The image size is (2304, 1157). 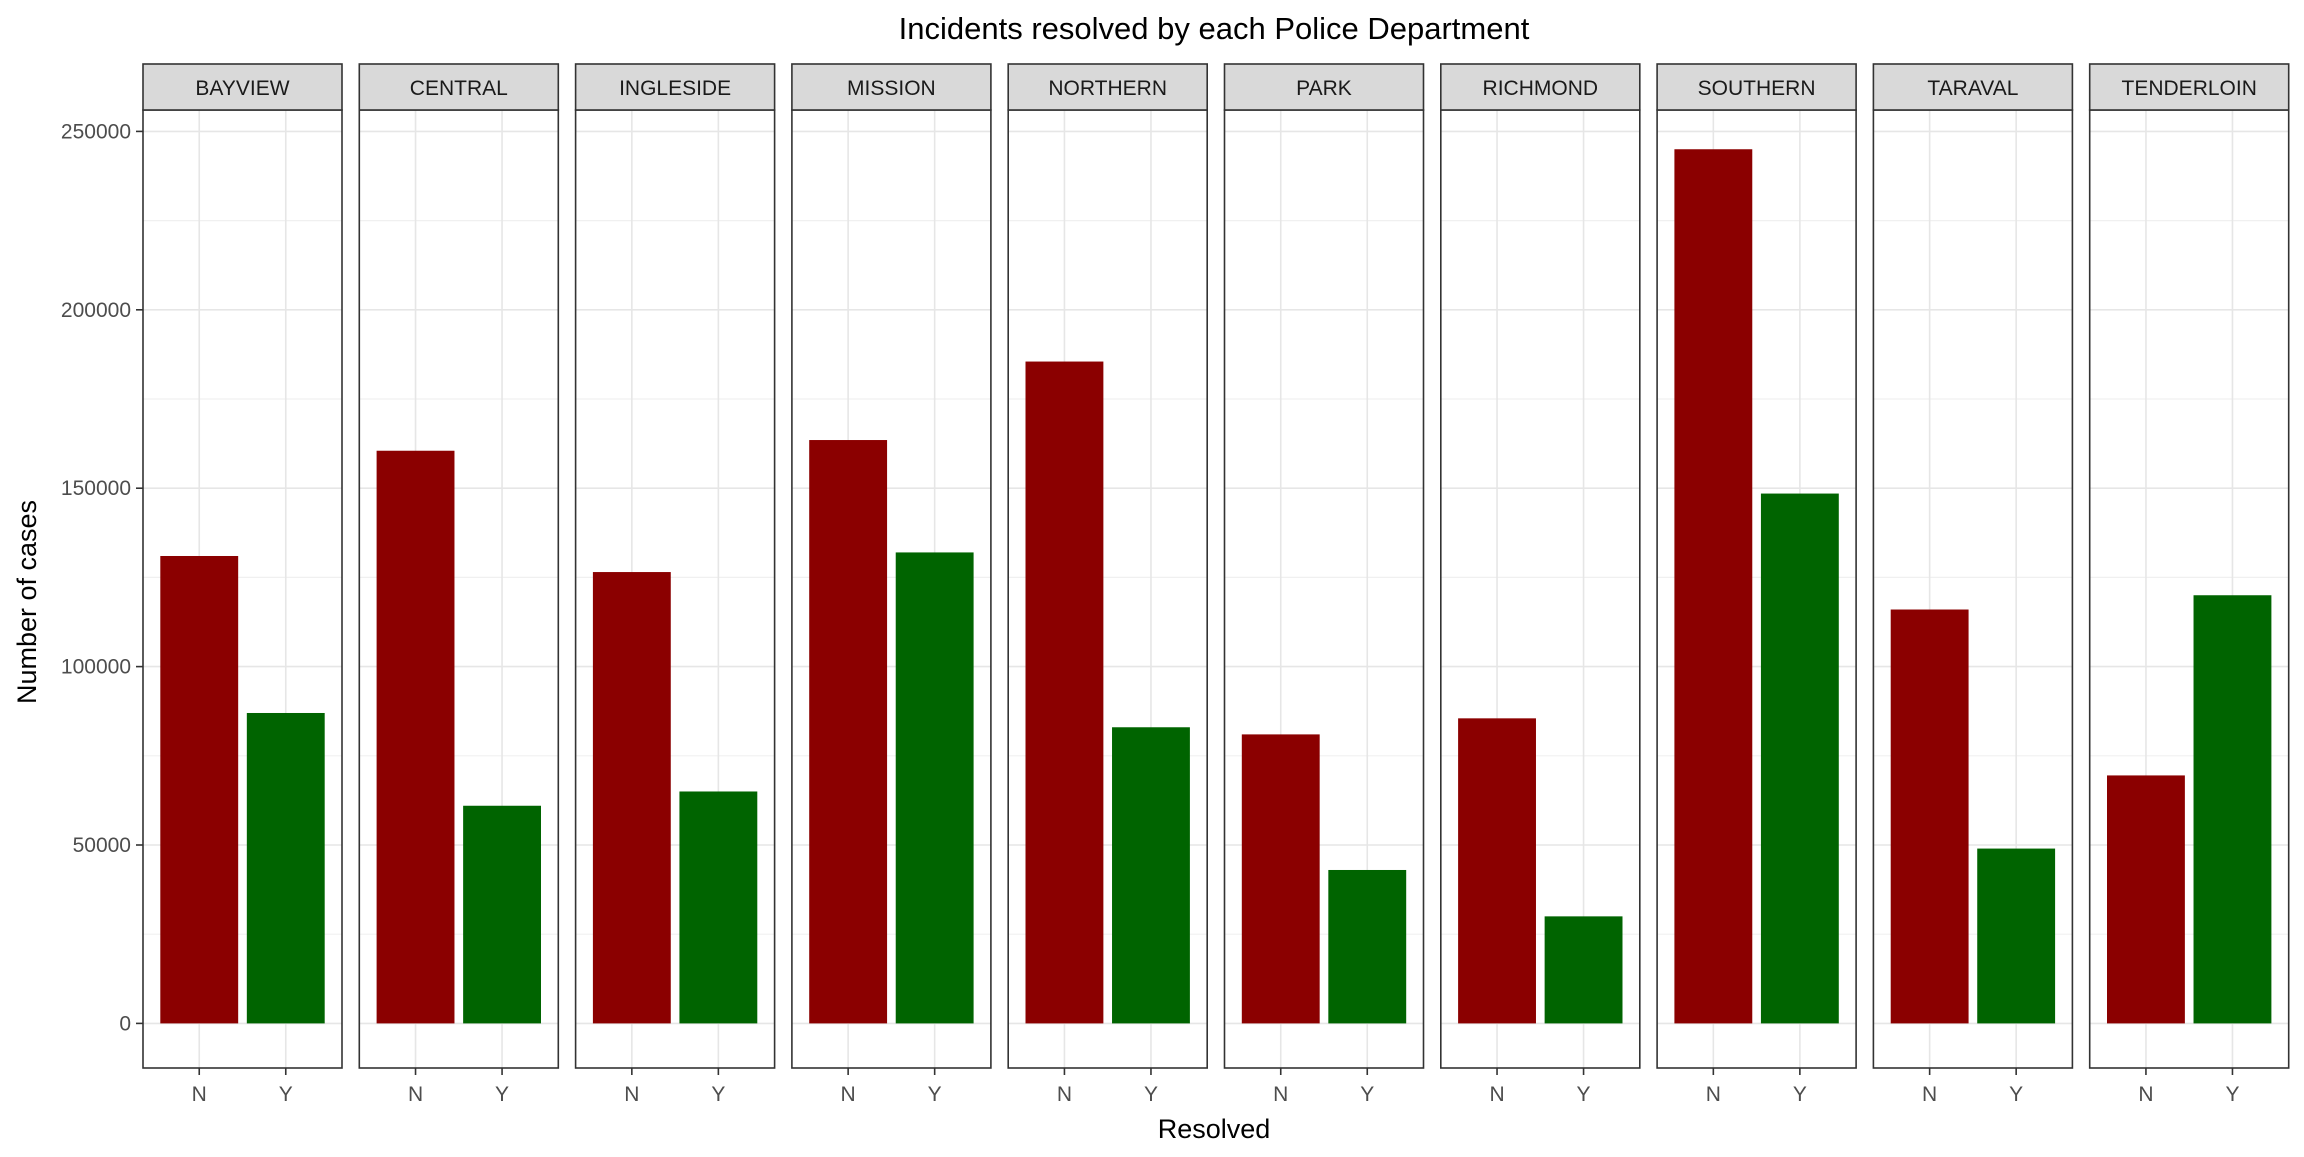 I want to click on bar-northern-n, so click(x=1064, y=692).